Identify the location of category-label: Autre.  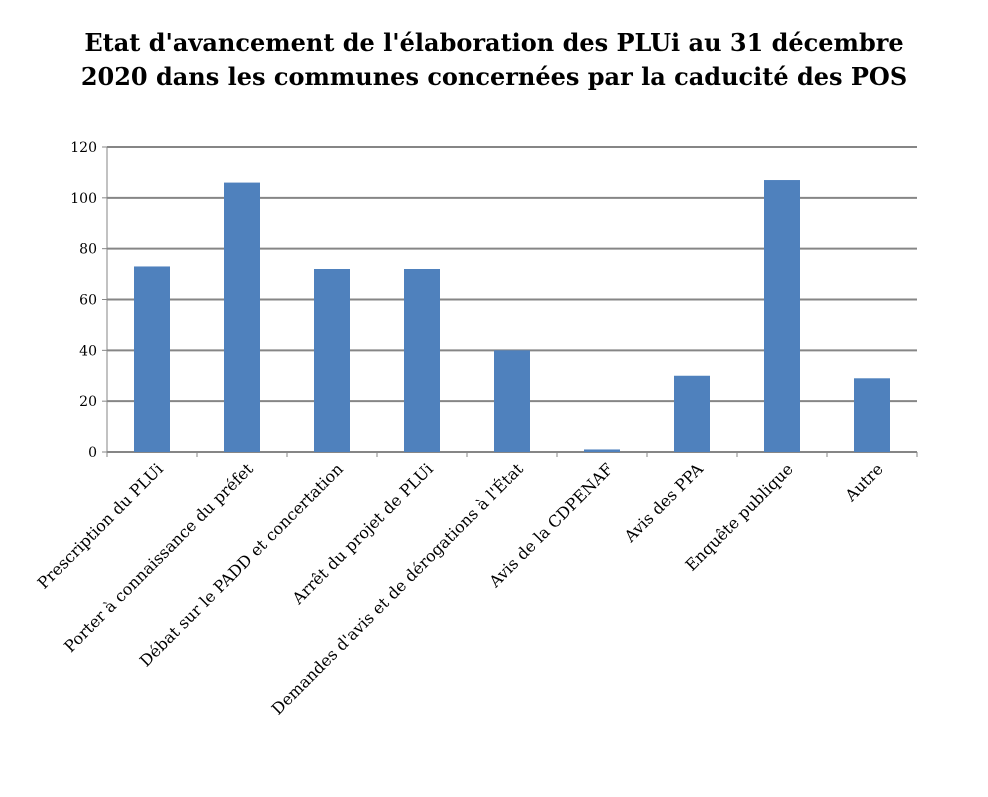
(864, 482).